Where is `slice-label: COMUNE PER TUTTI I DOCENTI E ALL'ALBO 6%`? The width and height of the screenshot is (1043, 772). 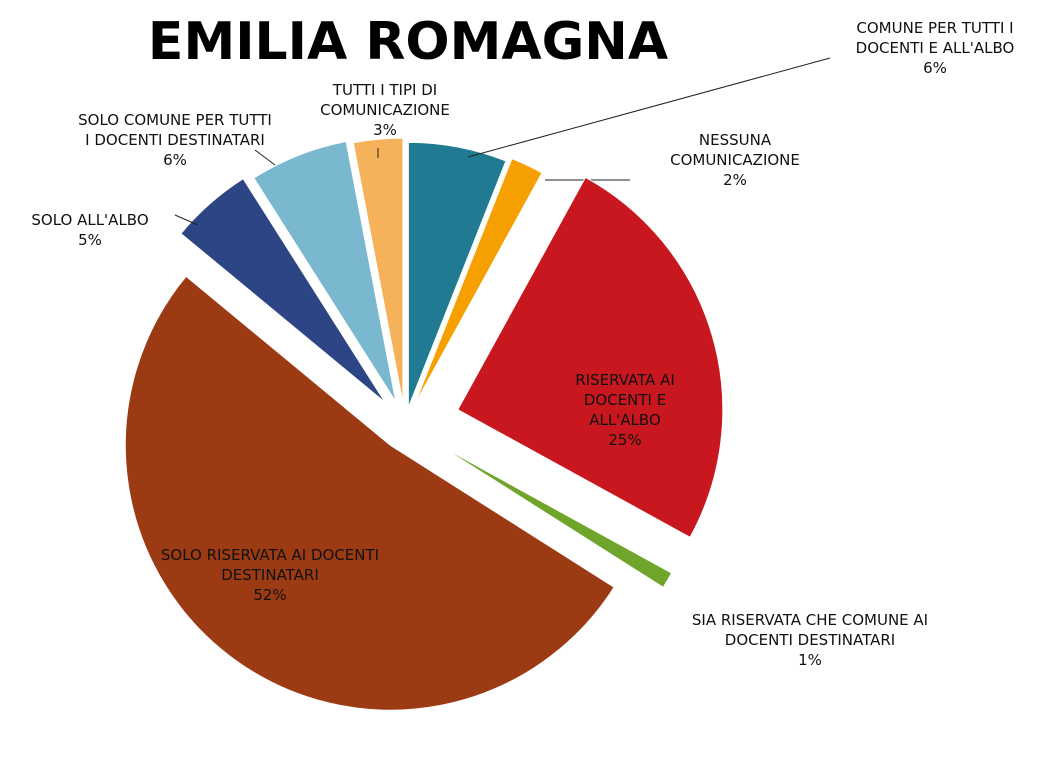 slice-label: COMUNE PER TUTTI I DOCENTI E ALL'ALBO 6% is located at coordinates (935, 48).